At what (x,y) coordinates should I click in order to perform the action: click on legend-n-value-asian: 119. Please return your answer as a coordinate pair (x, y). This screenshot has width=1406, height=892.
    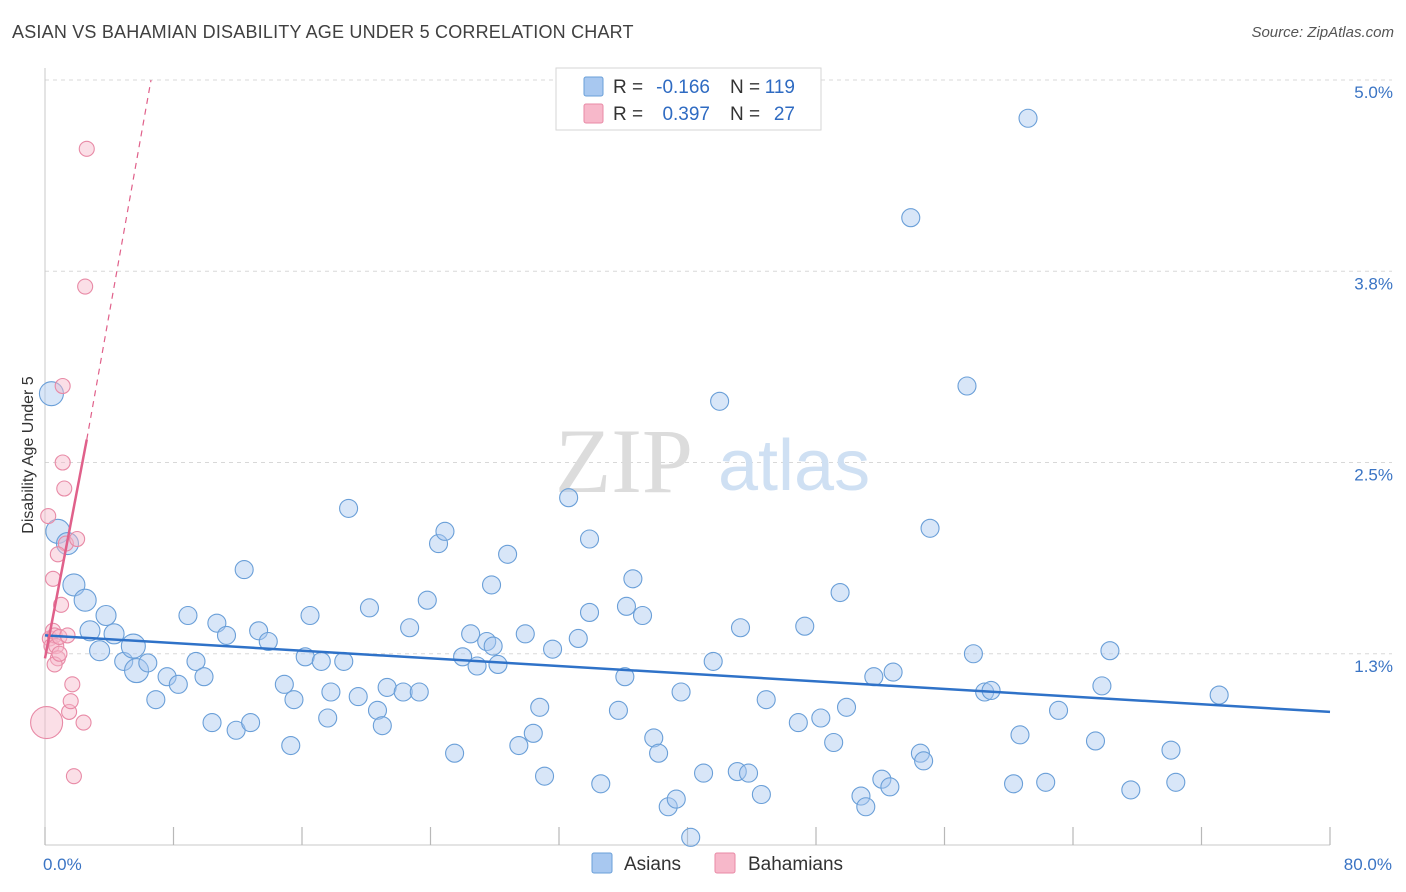
    Looking at the image, I should click on (780, 87).